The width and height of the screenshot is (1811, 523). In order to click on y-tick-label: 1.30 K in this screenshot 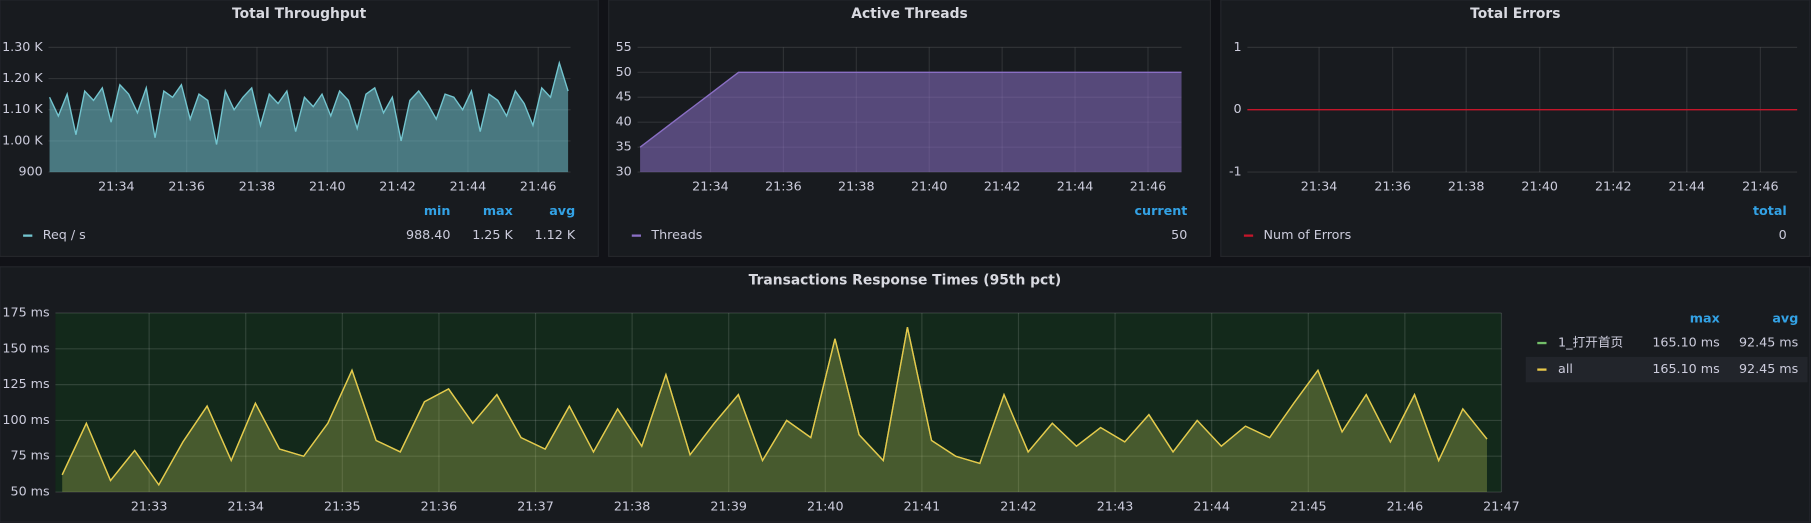, I will do `click(22, 46)`.